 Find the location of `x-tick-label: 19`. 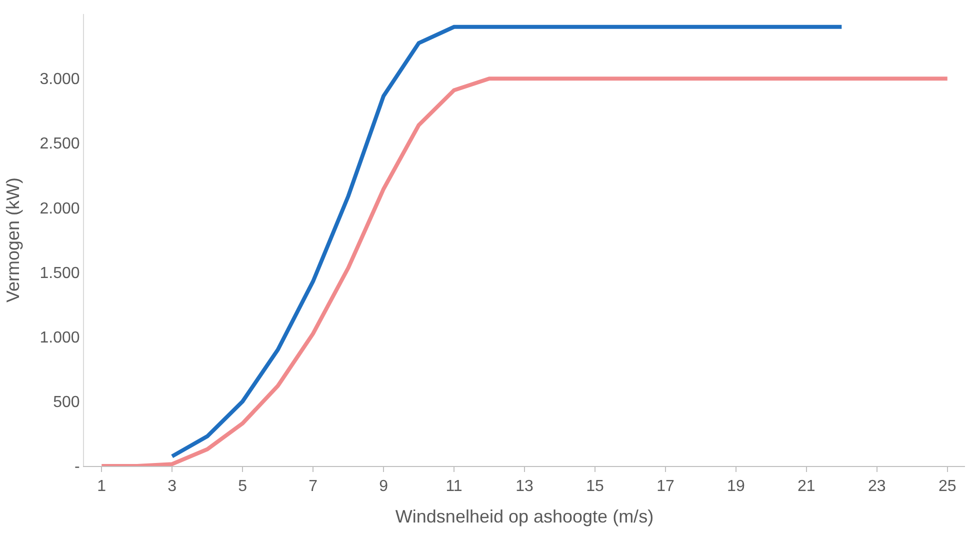

x-tick-label: 19 is located at coordinates (736, 487).